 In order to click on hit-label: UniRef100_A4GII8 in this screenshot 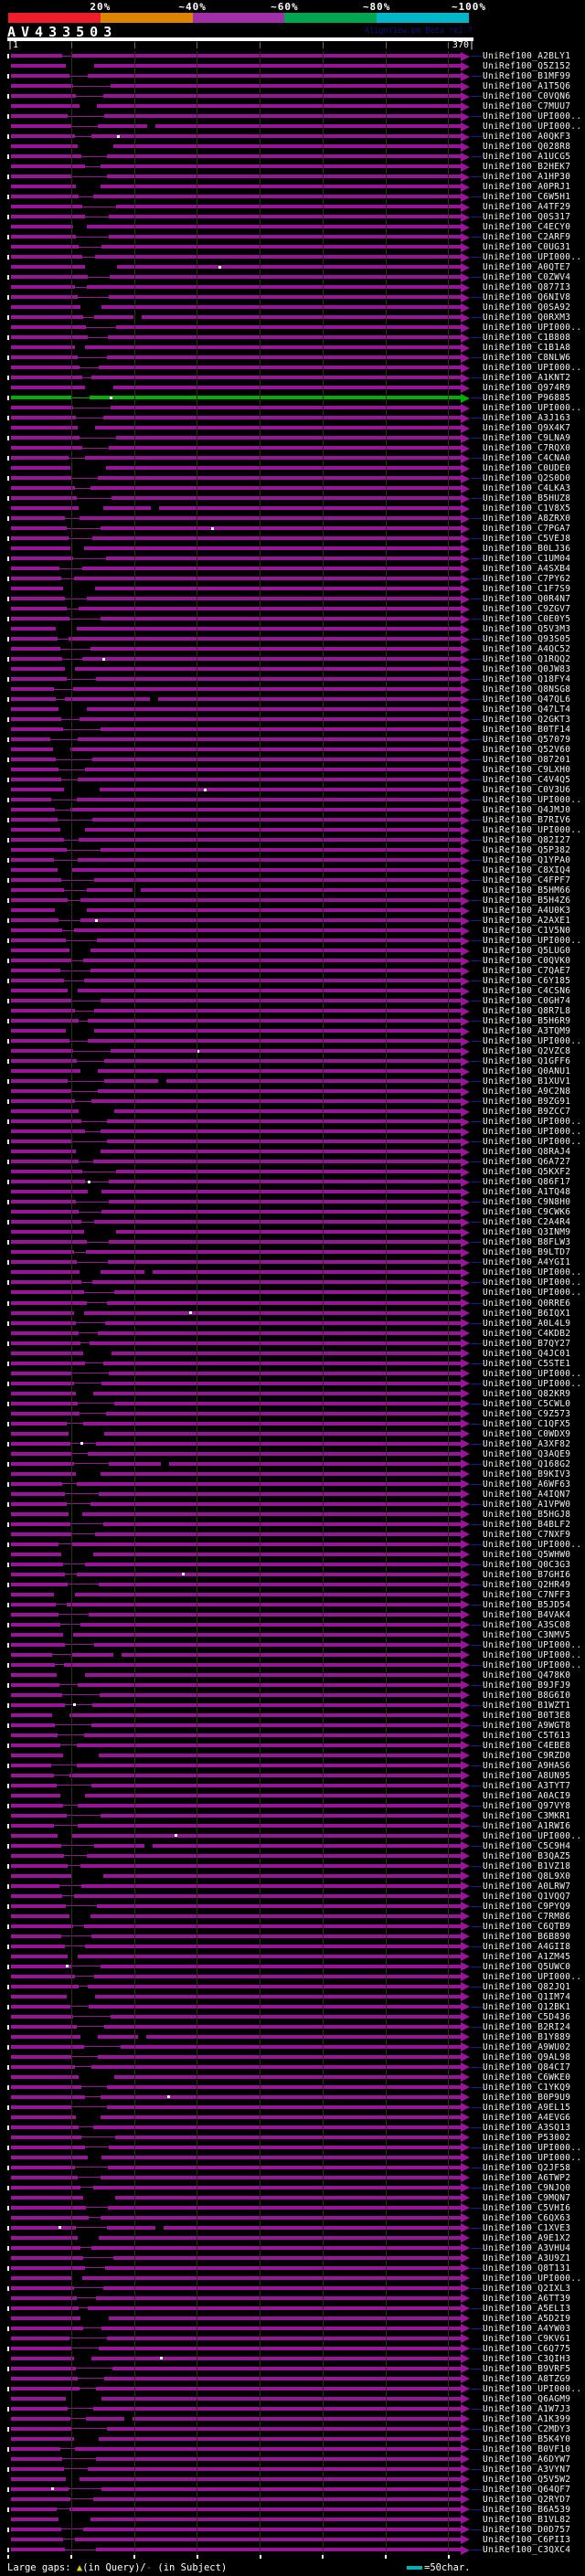, I will do `click(527, 1946)`.